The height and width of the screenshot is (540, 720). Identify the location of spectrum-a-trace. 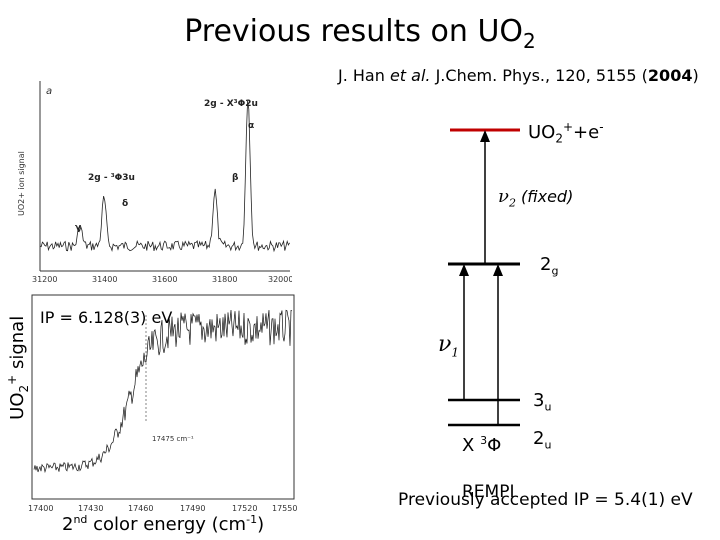
(164, 176).